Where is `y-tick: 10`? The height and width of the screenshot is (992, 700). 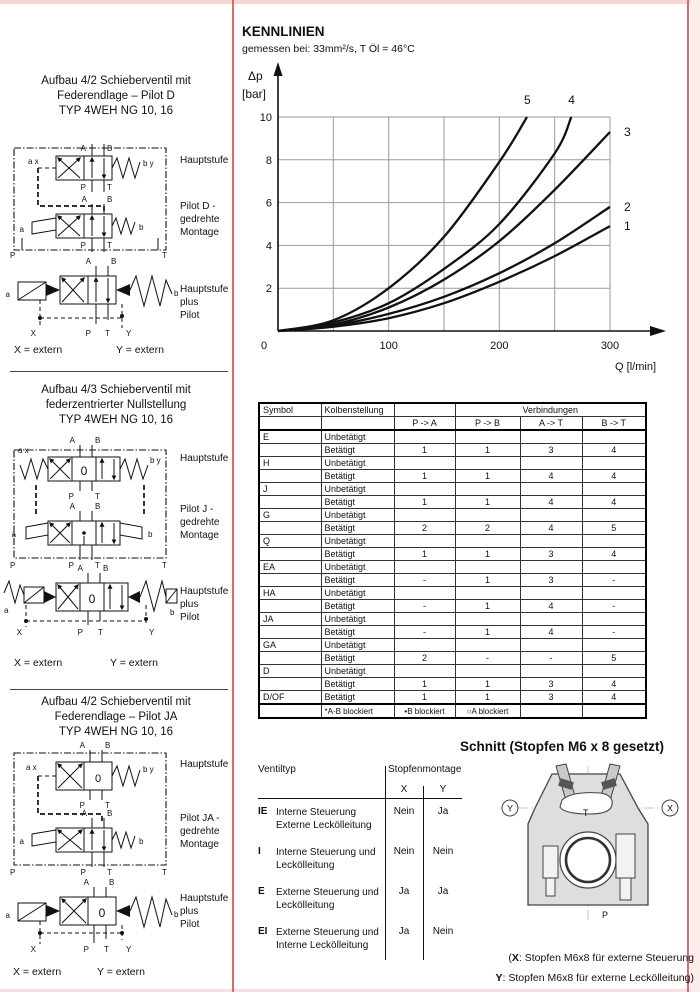
y-tick: 10 is located at coordinates (266, 118).